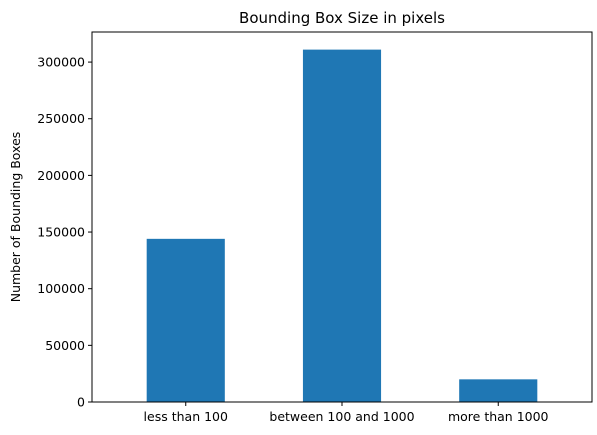 Image resolution: width=597 pixels, height=435 pixels. Describe the element at coordinates (15, 217) in the screenshot. I see `y-axis-label: Number of Bounding Boxes` at that location.